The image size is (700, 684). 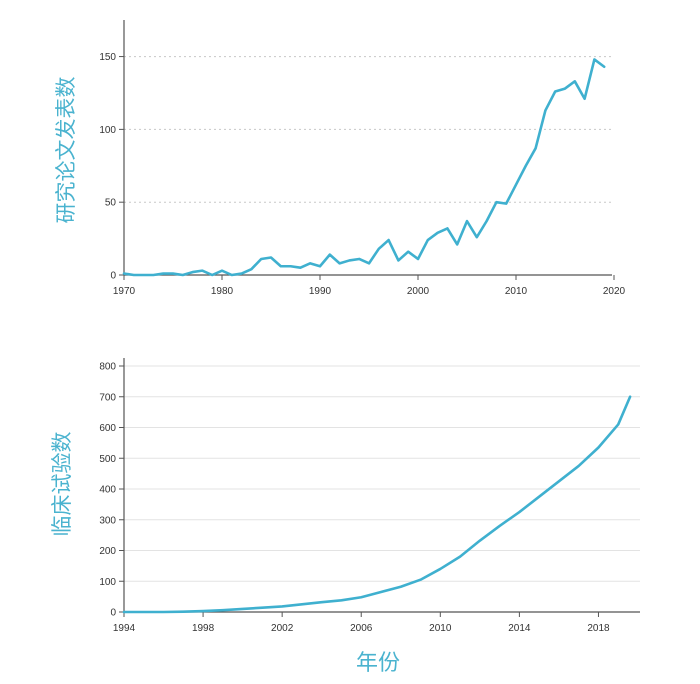 What do you see at coordinates (107, 428) in the screenshot?
I see `bot-ytick-label-600: 600` at bounding box center [107, 428].